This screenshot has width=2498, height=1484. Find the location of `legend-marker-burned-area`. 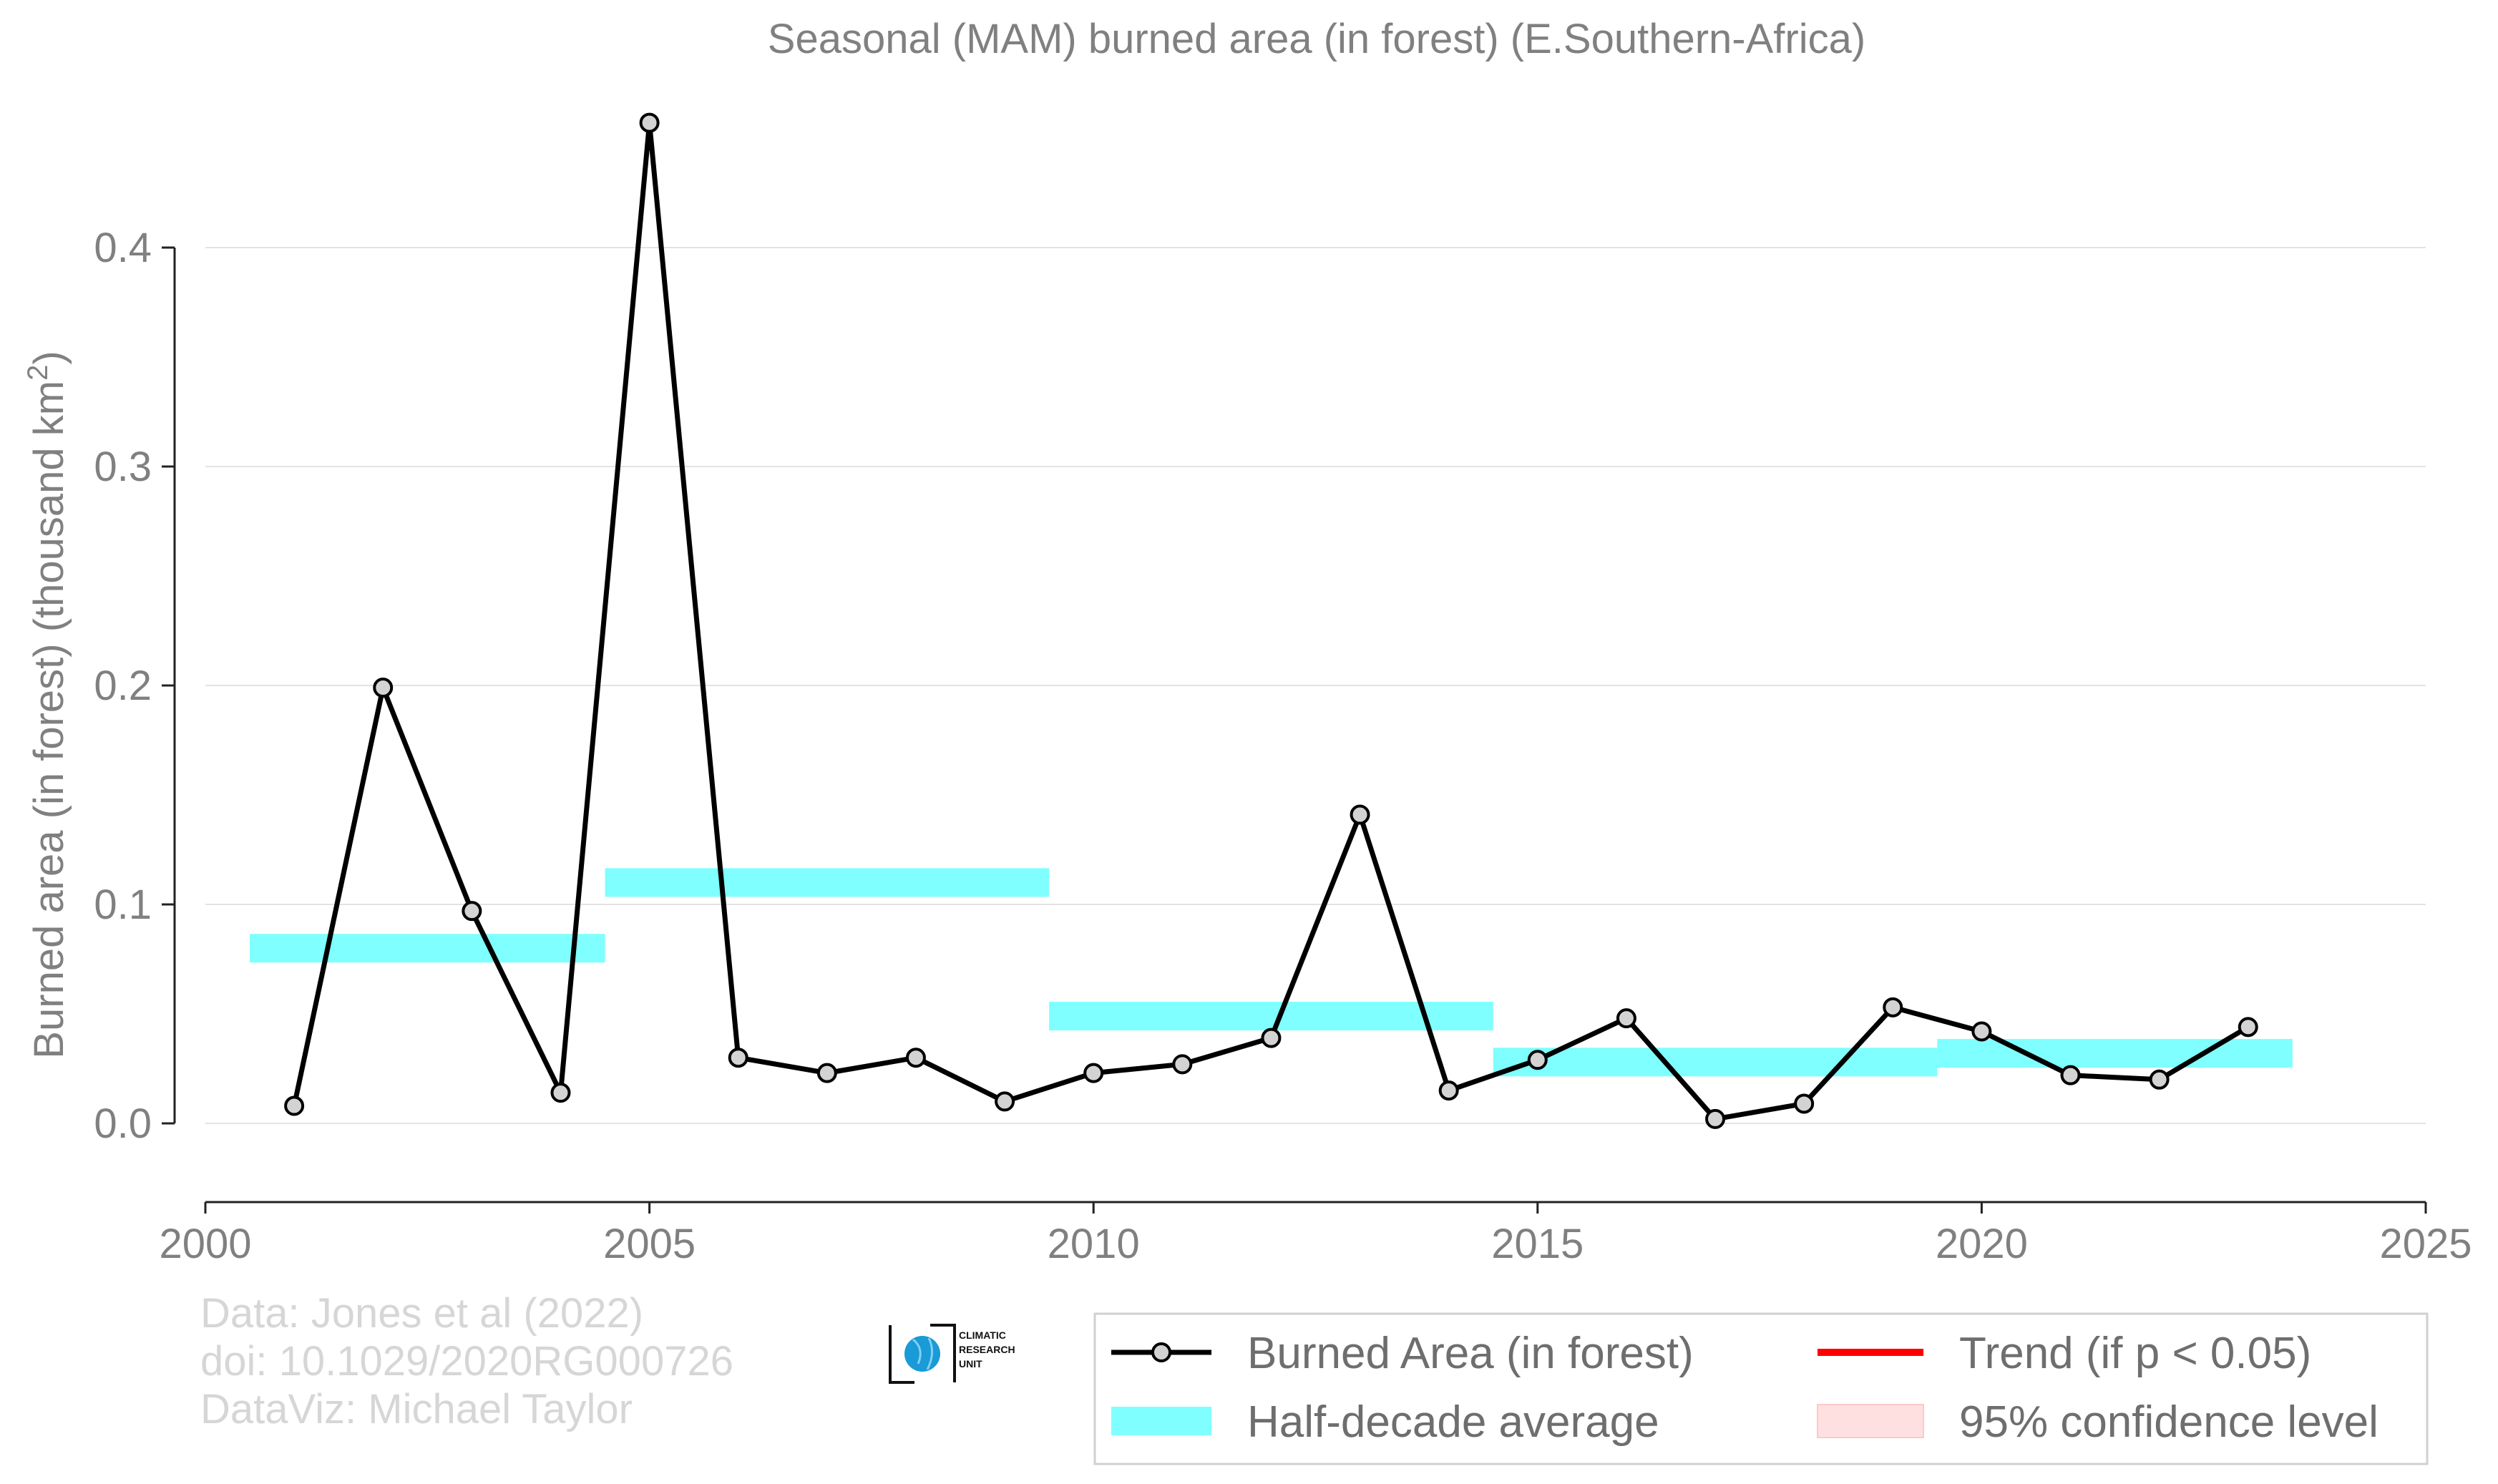

legend-marker-burned-area is located at coordinates (1161, 1352).